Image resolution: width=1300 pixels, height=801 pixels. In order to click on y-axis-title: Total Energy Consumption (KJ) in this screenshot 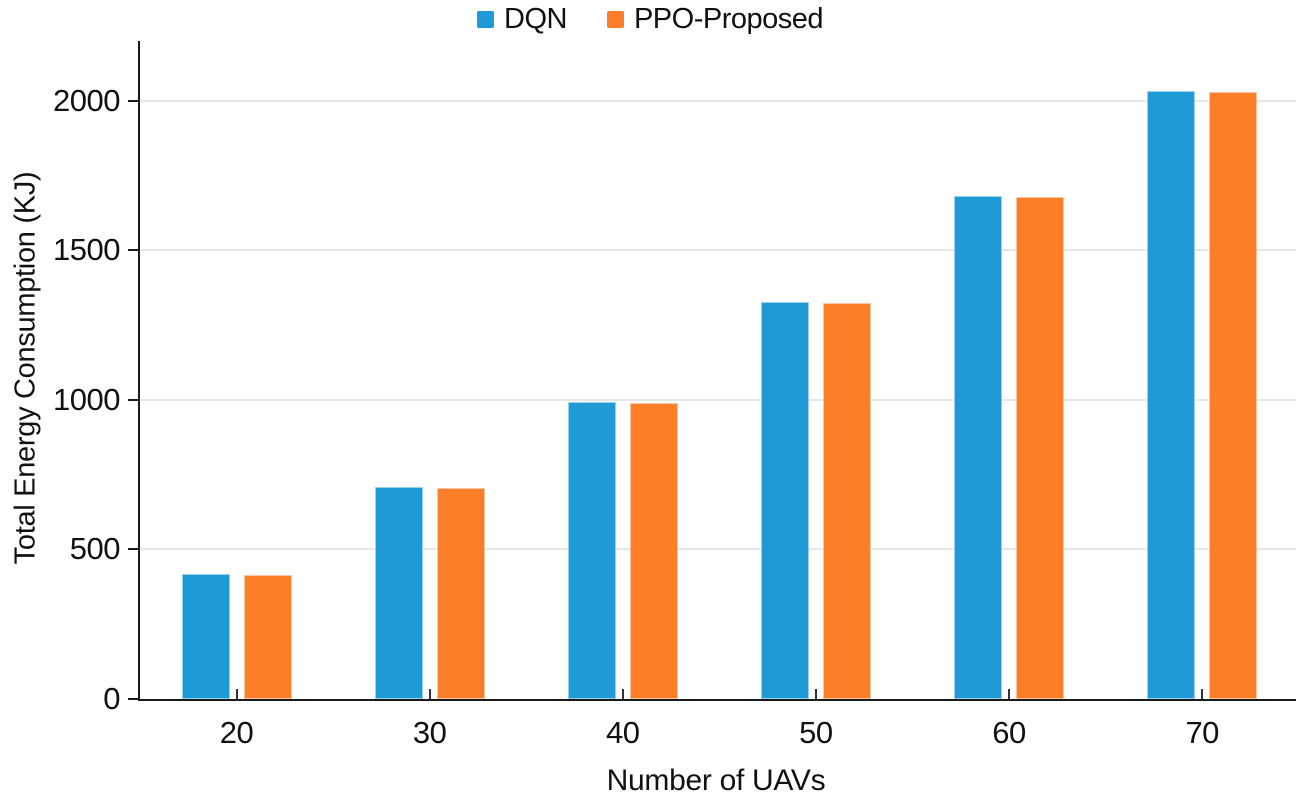, I will do `click(25, 368)`.